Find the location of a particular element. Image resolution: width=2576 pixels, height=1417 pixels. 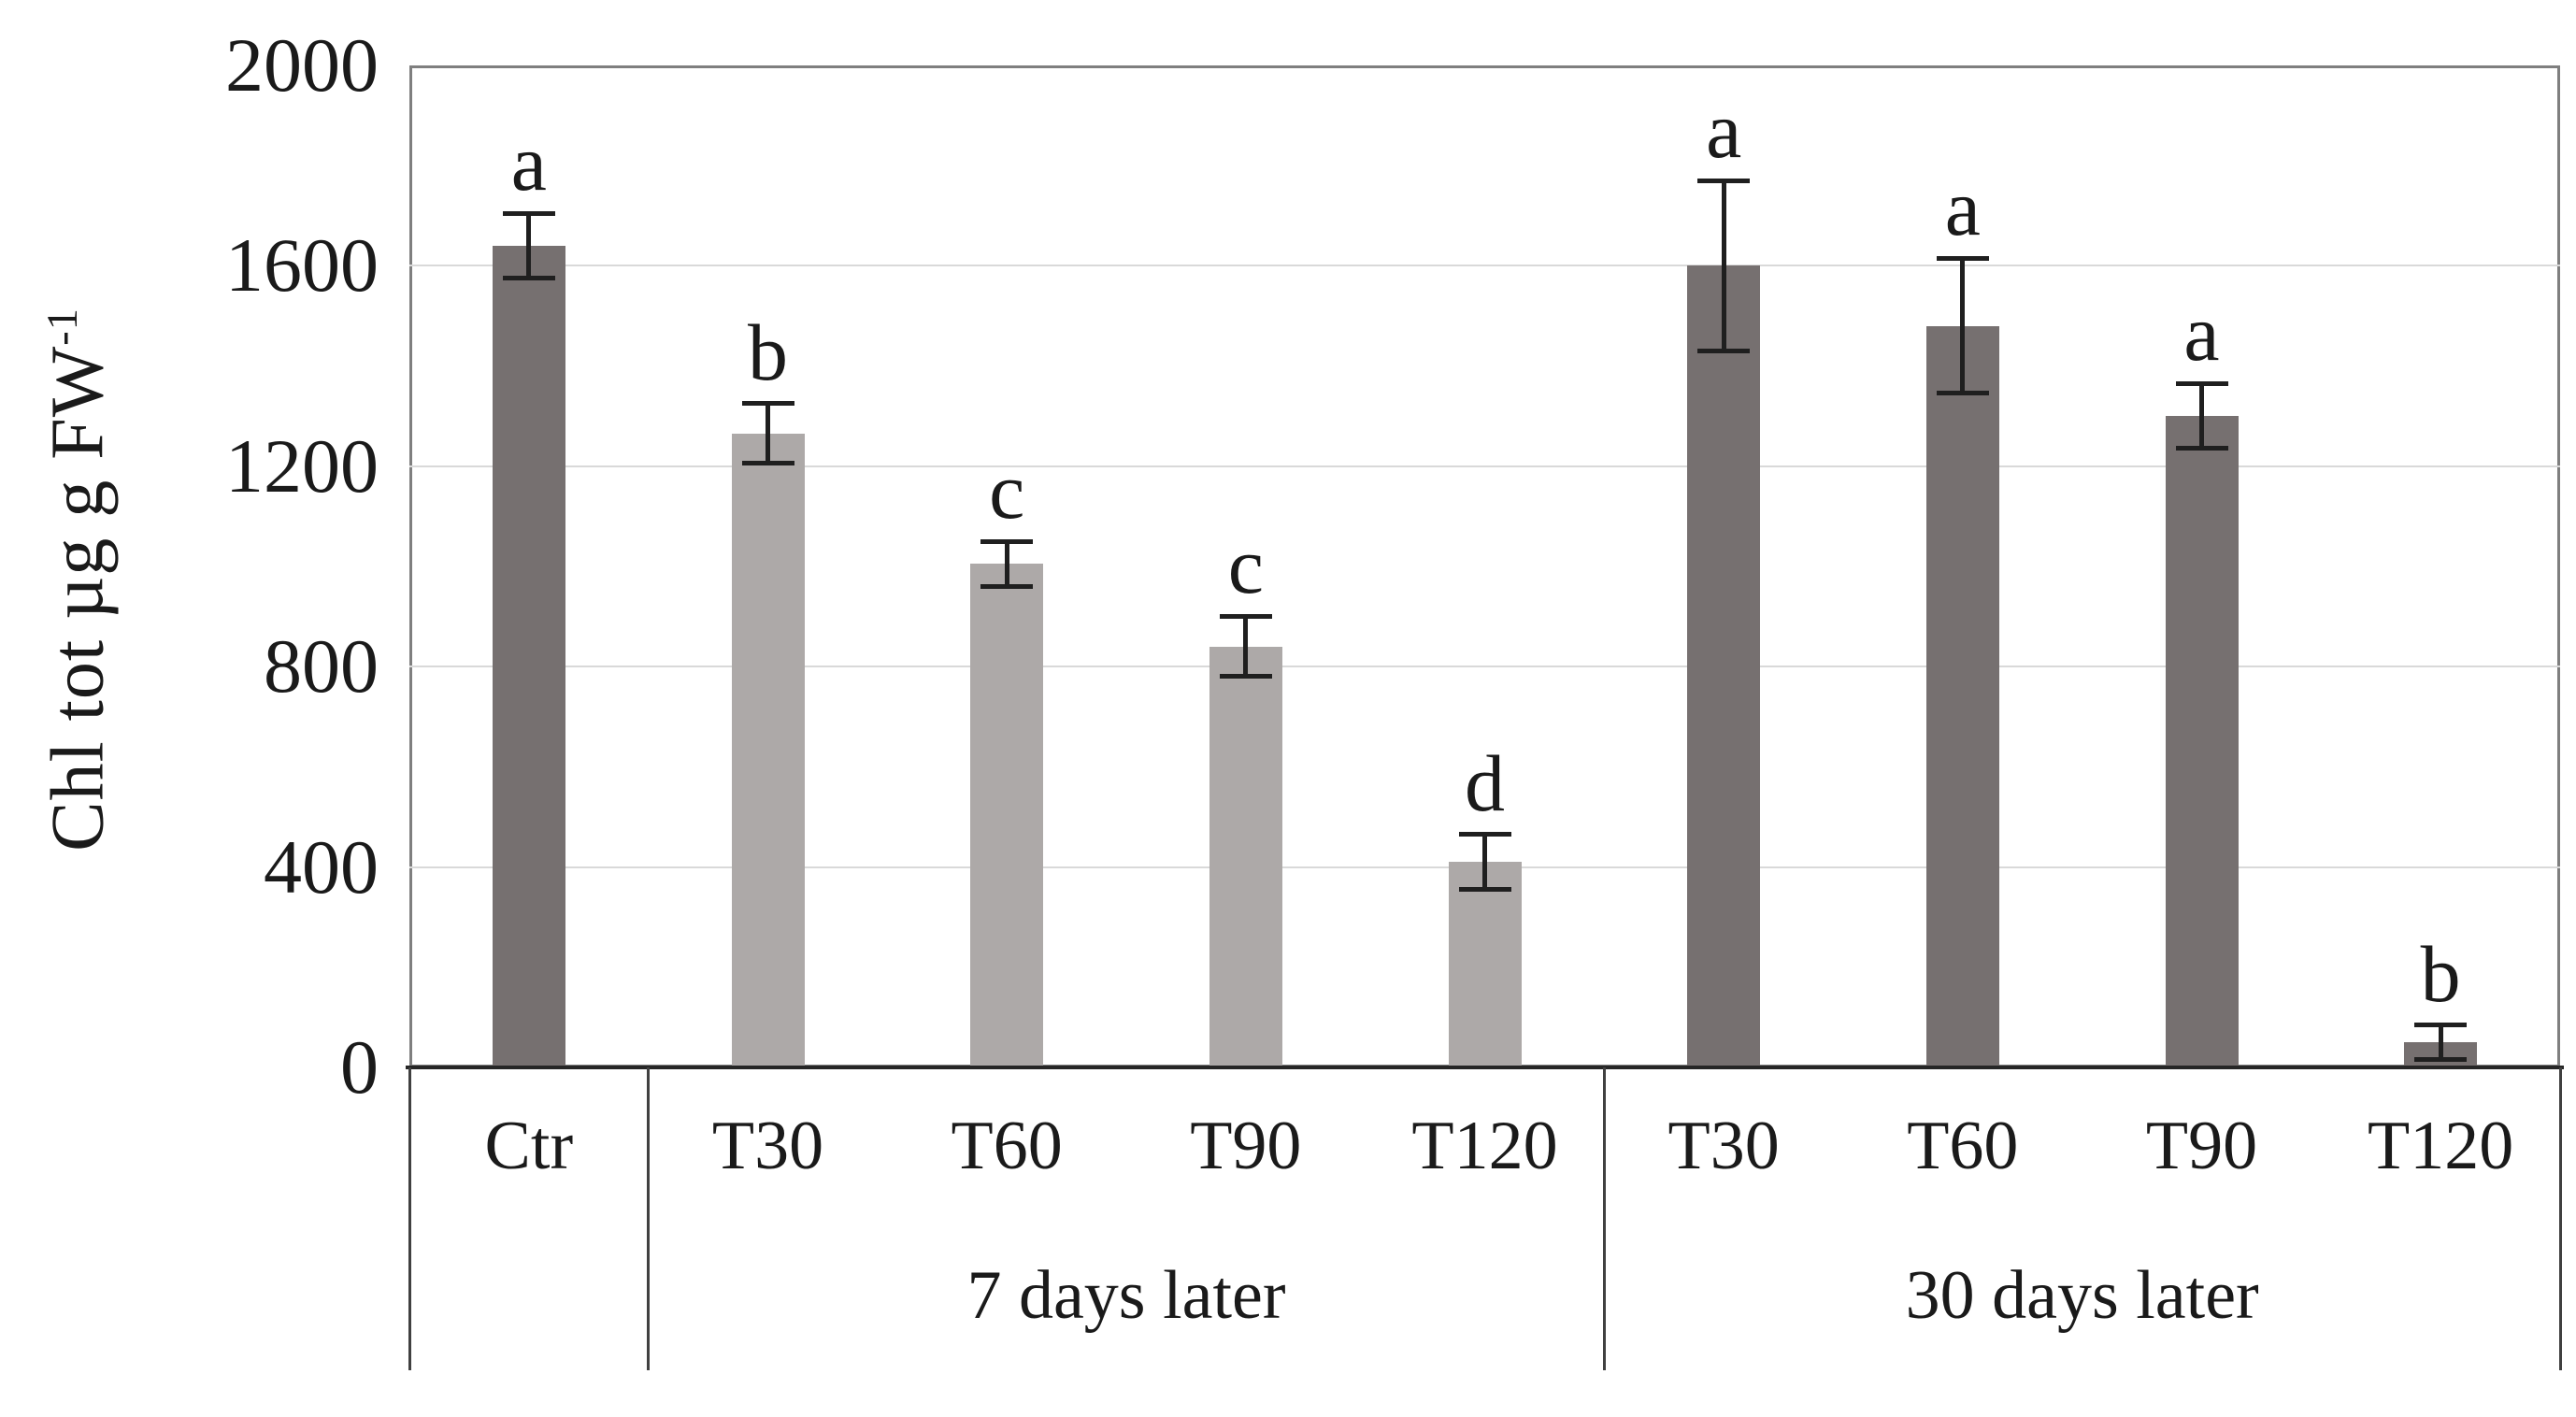

y-tick-label: 1600 is located at coordinates (302, 265).